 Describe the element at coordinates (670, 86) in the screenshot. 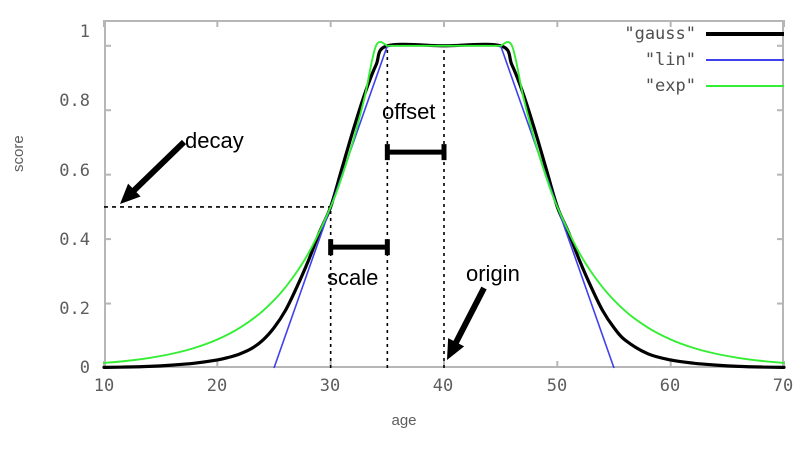

I see `legend-label-exp: "exp"` at that location.